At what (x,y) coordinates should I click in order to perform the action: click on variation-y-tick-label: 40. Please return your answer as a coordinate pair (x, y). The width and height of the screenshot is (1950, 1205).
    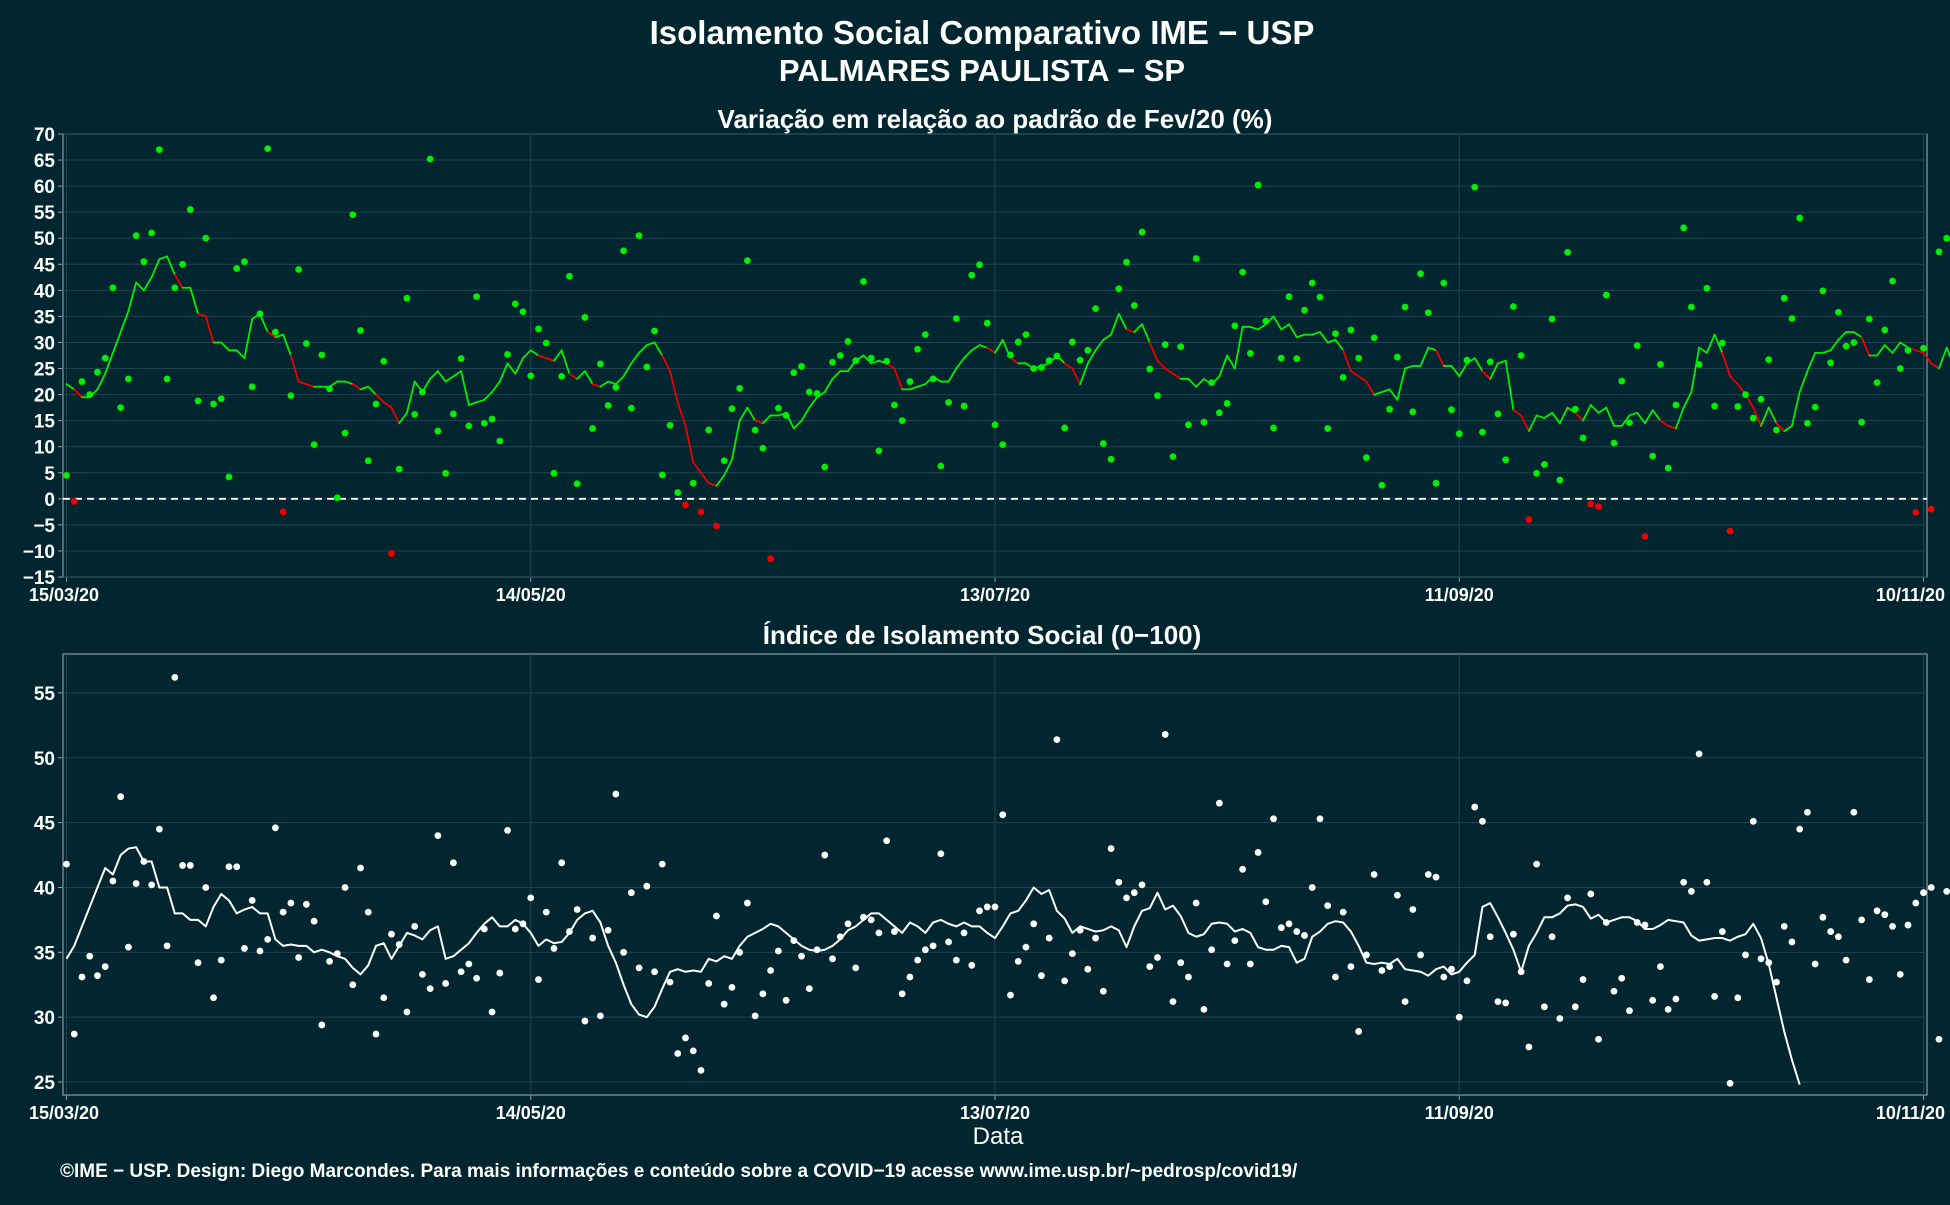
    Looking at the image, I should click on (44, 291).